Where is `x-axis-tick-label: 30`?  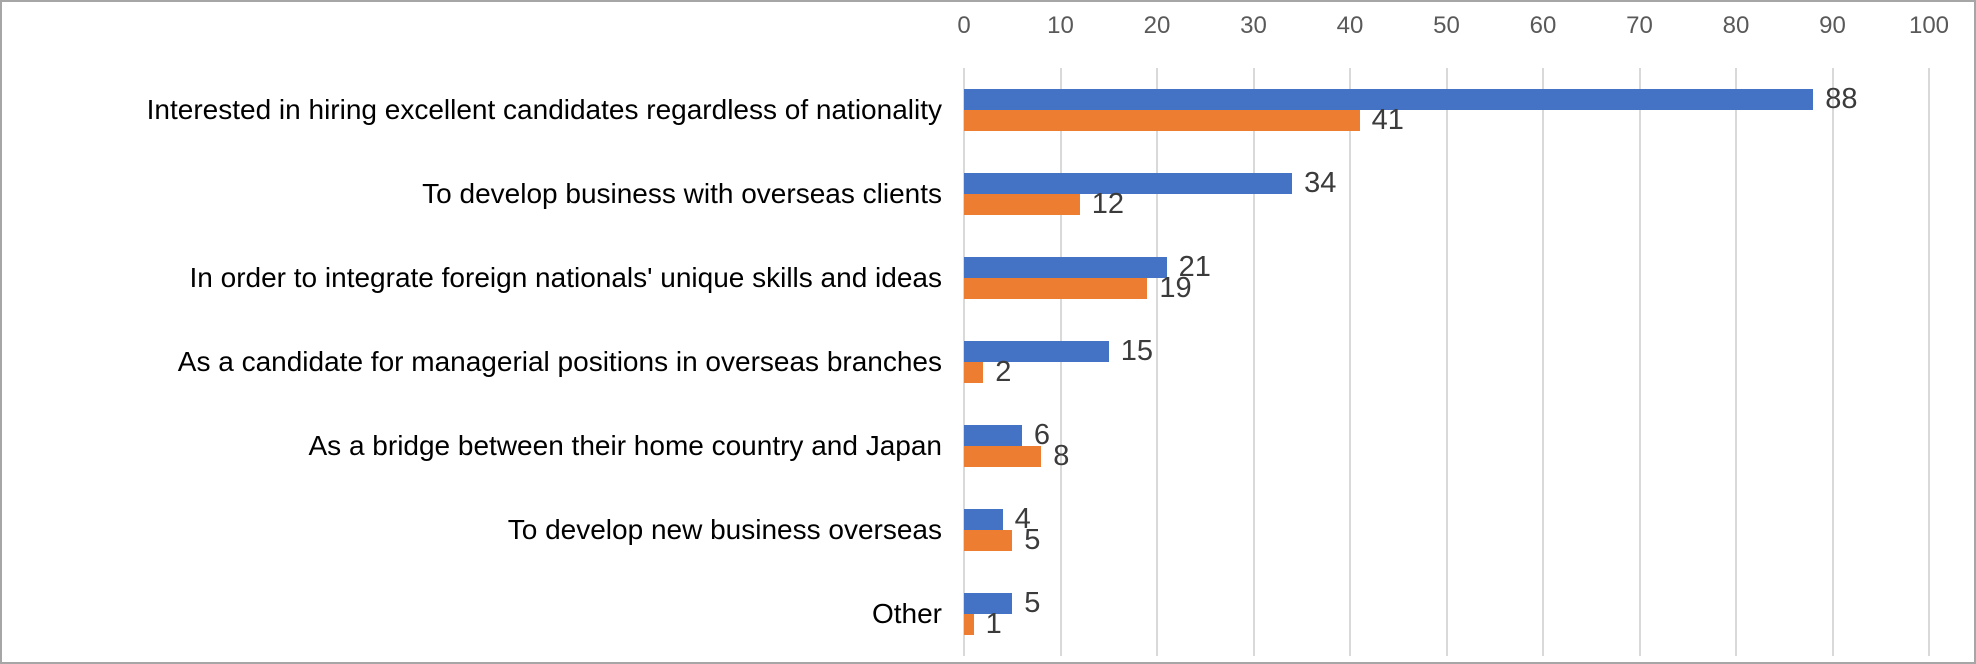 x-axis-tick-label: 30 is located at coordinates (1253, 25).